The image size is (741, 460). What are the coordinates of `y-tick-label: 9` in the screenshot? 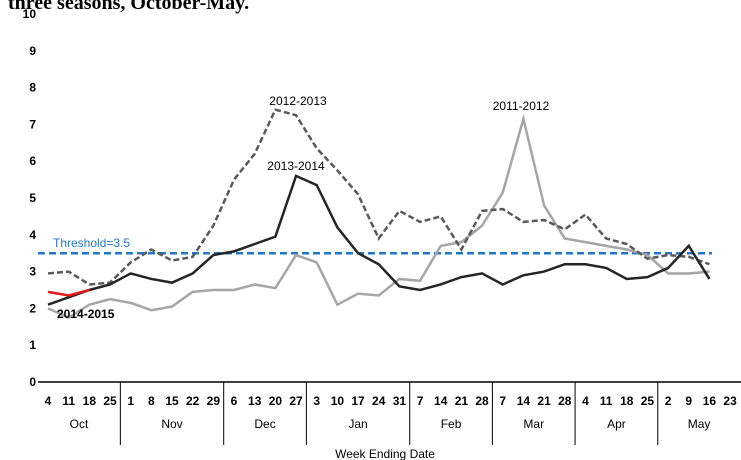 It's located at (32, 51).